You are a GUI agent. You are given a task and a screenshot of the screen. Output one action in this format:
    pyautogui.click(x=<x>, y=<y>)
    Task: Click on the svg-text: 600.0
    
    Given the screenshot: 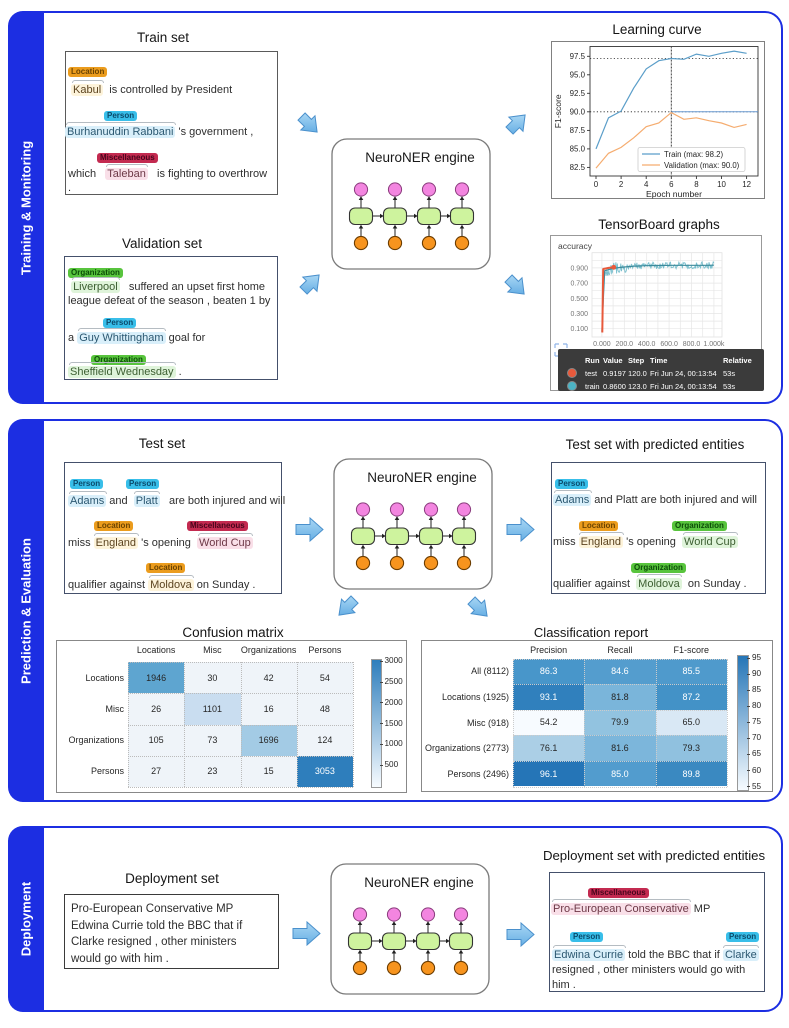 What is the action you would take?
    pyautogui.click(x=669, y=344)
    